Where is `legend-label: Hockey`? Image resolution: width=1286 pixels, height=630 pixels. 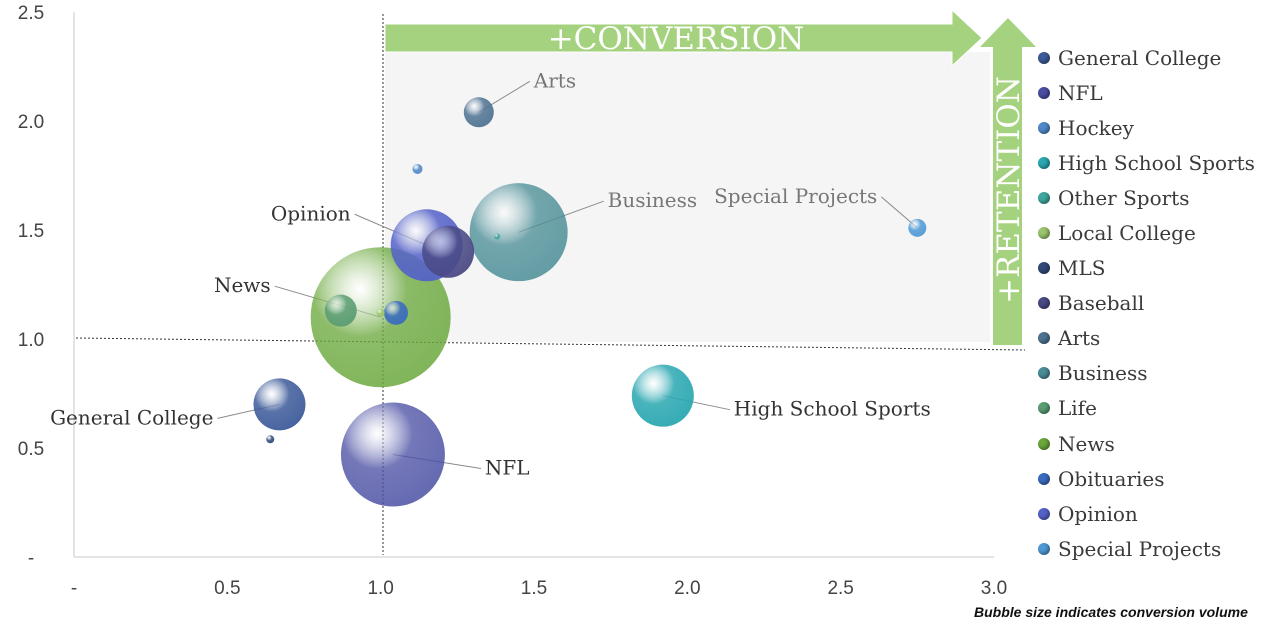 legend-label: Hockey is located at coordinates (1096, 127).